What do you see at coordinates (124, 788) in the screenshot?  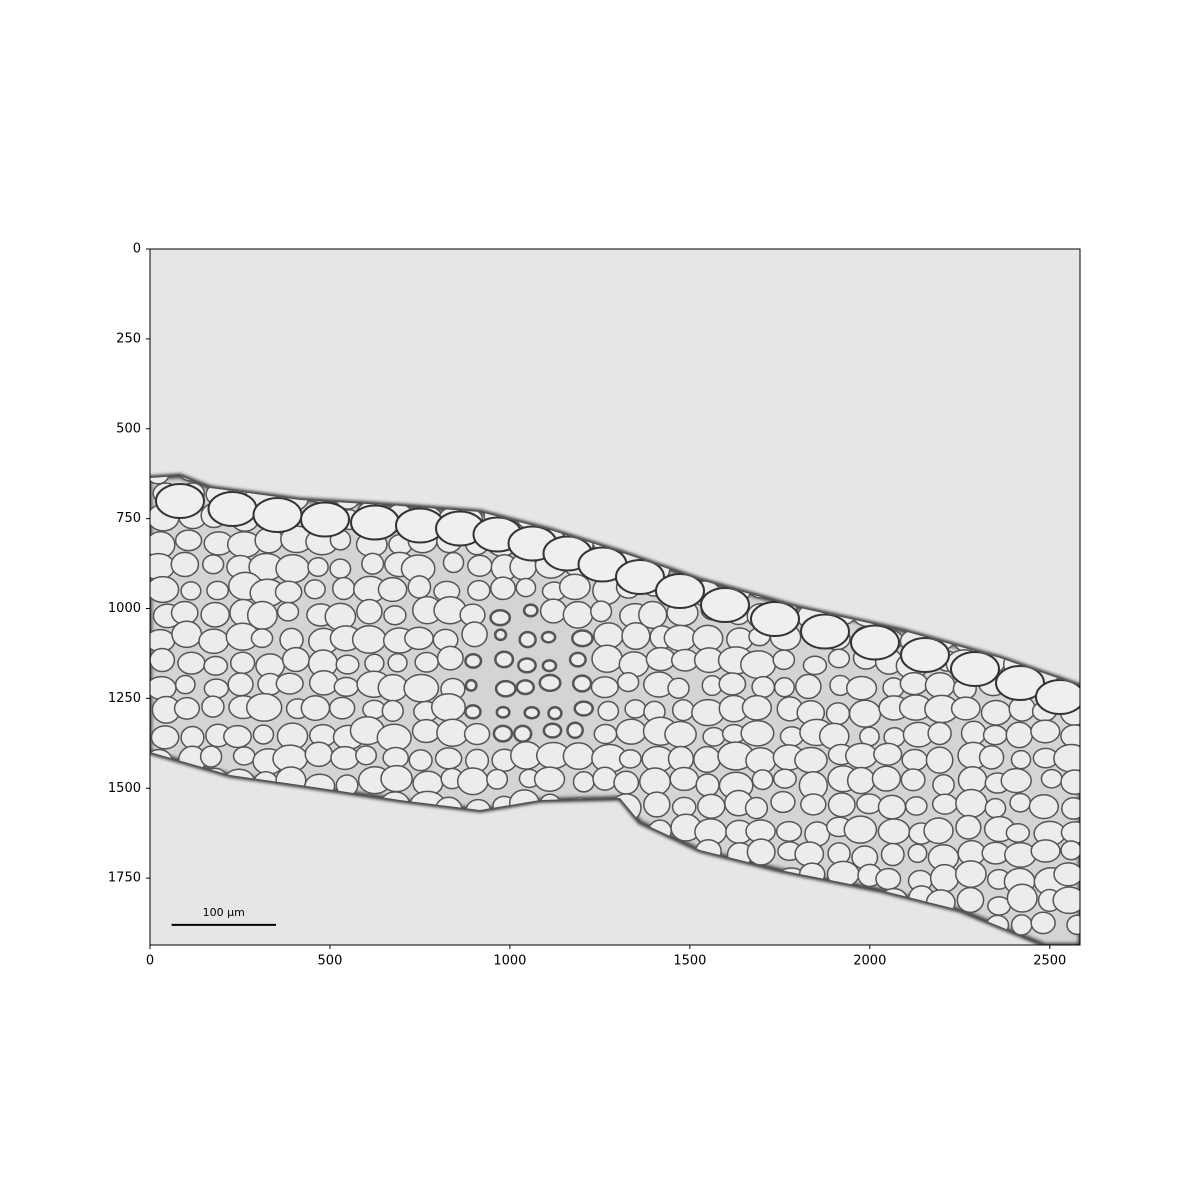 I see `y-tick-label: 1500` at bounding box center [124, 788].